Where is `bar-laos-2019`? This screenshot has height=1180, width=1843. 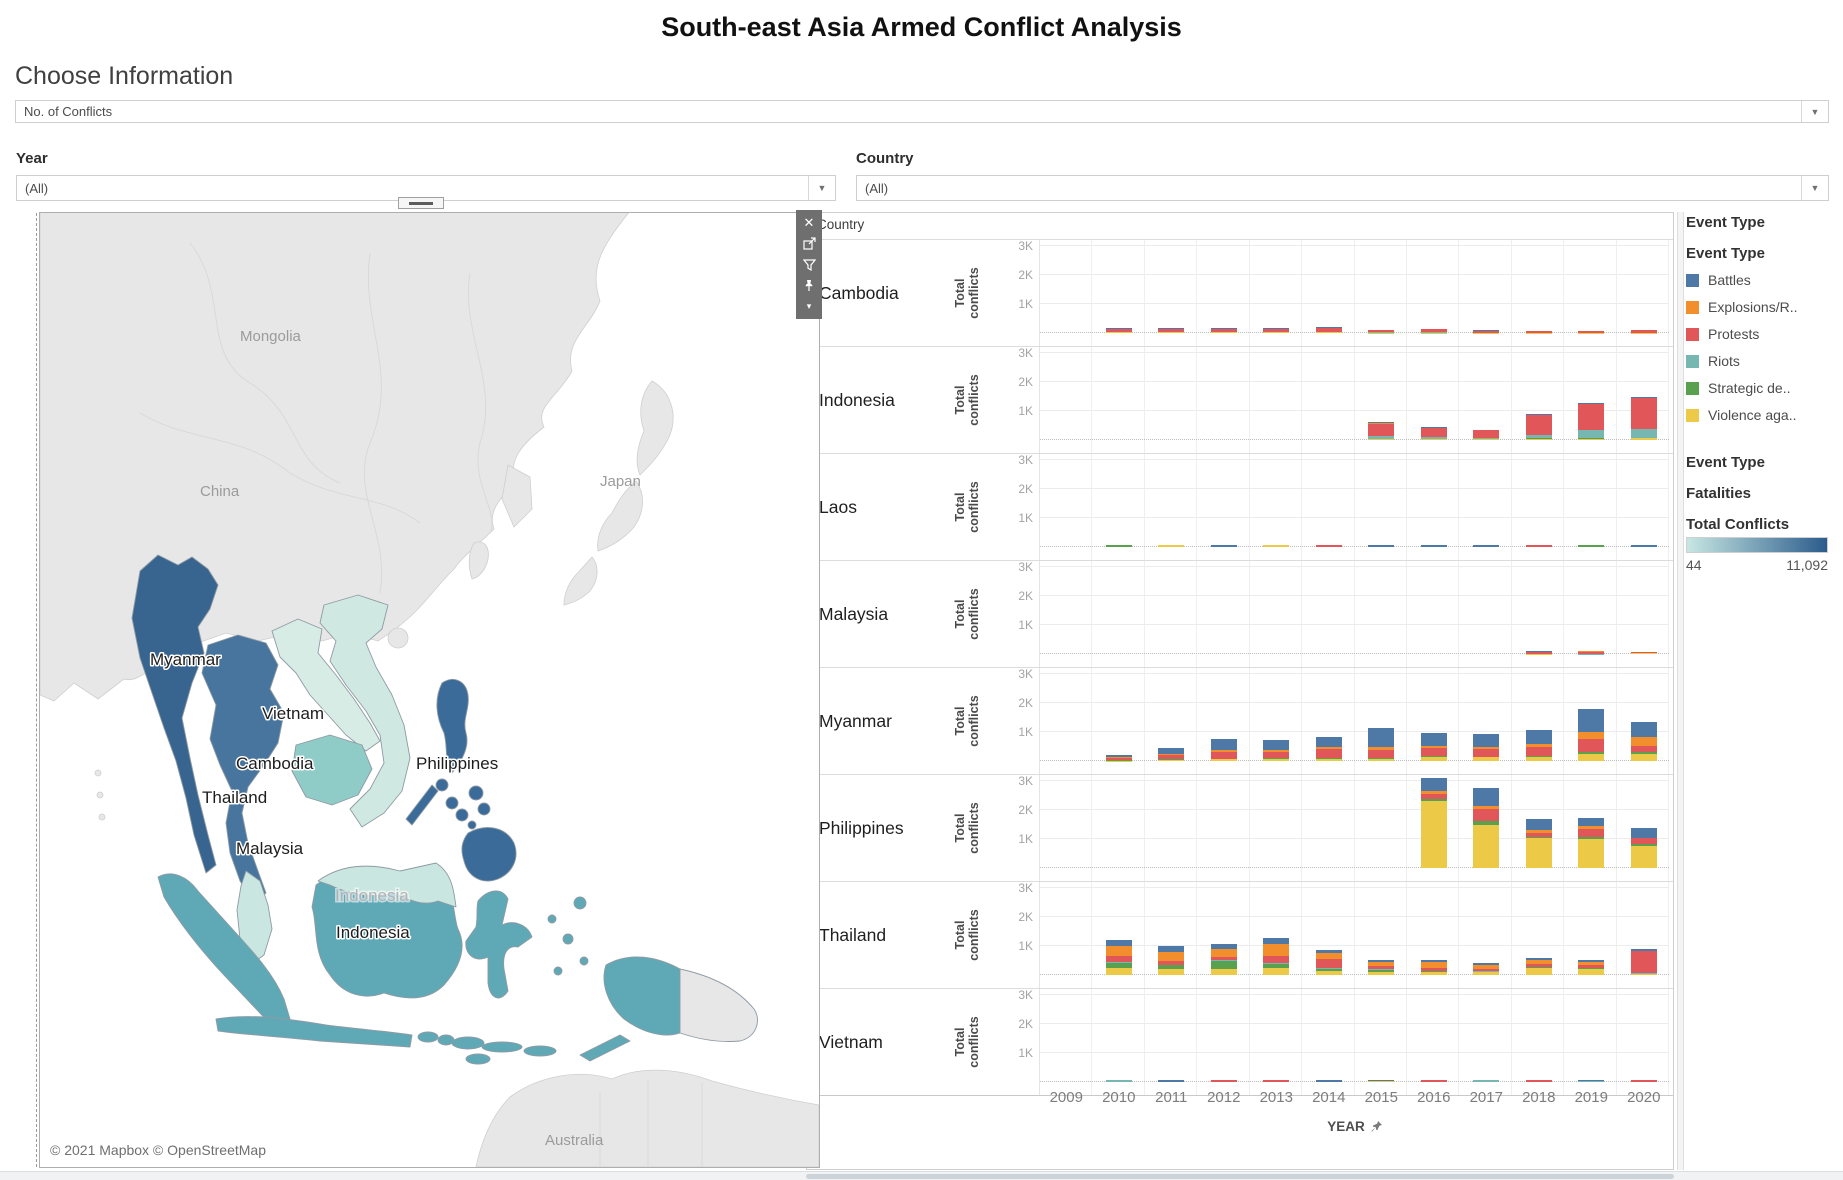 bar-laos-2019 is located at coordinates (1591, 545).